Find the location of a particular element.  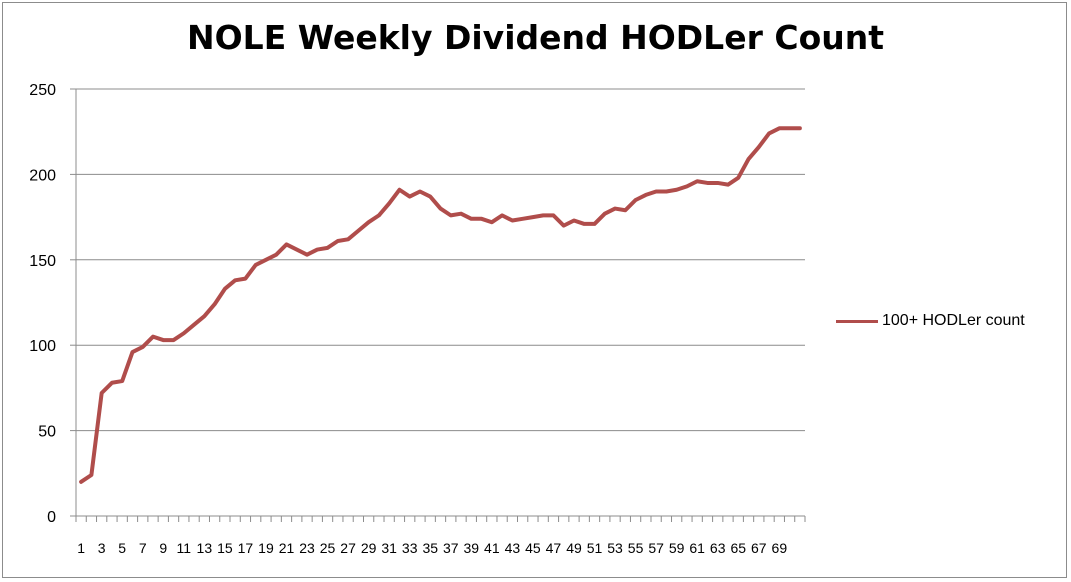

y-tick-label: 150 is located at coordinates (42, 261).